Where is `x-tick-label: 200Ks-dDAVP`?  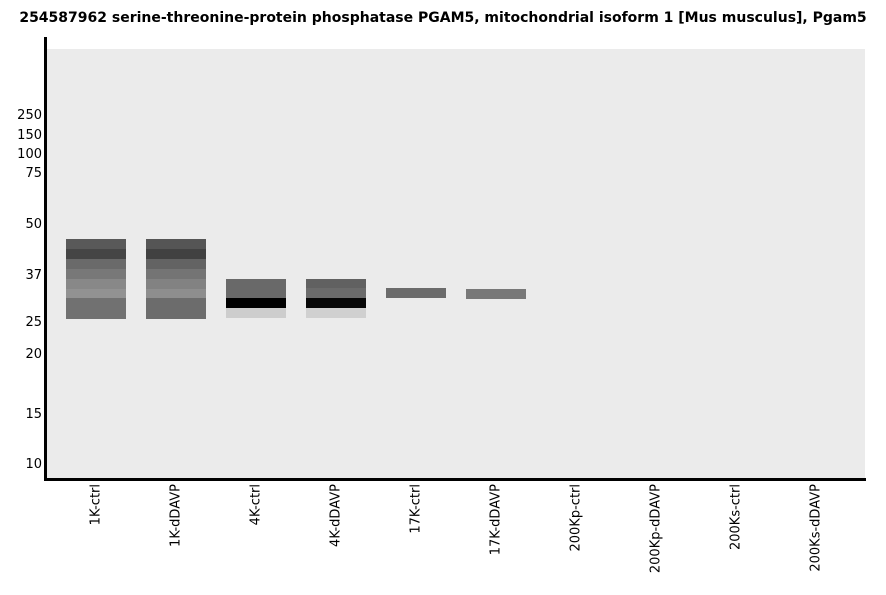 x-tick-label: 200Ks-dDAVP is located at coordinates (816, 528).